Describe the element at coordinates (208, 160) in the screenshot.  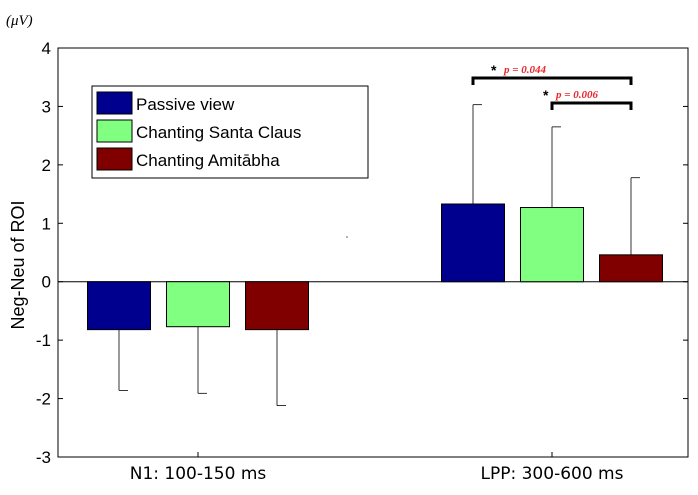
I see `legend-label: Chanting Amitābha` at that location.